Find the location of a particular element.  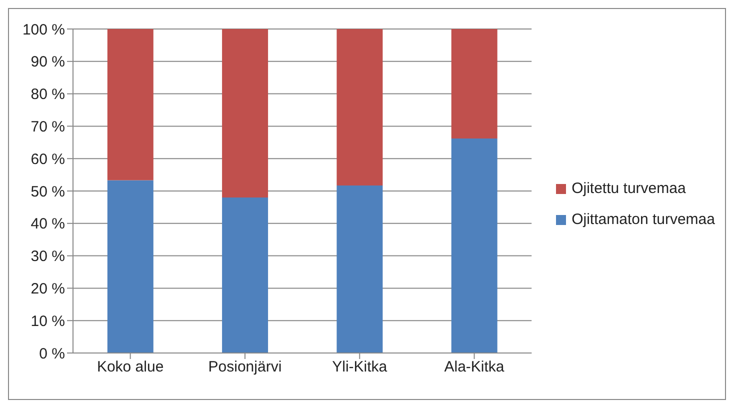

y-tick-label: 10 % is located at coordinates (47, 321).